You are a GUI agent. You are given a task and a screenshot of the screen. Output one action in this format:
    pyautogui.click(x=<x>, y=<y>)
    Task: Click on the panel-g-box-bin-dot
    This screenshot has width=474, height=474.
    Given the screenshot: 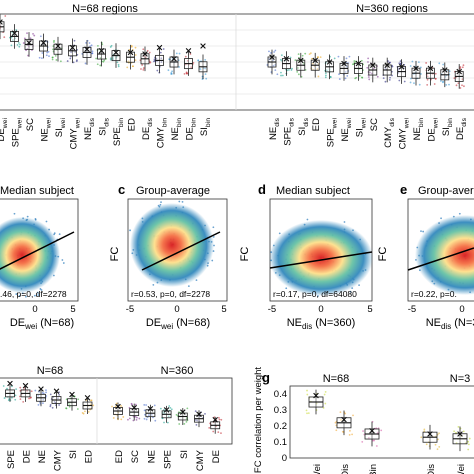 What is the action you would take?
    pyautogui.click(x=368, y=437)
    